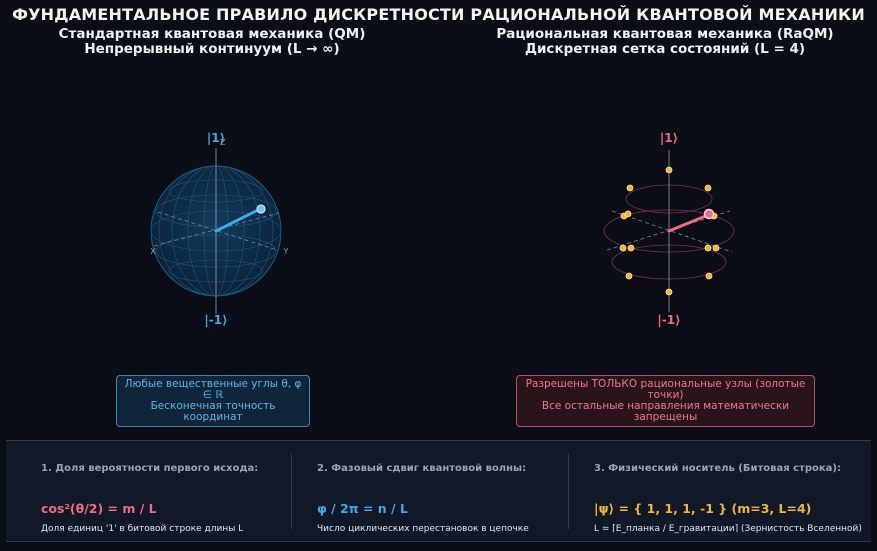 The width and height of the screenshot is (877, 551). What do you see at coordinates (150, 468) in the screenshot?
I see `probability-header: 1. Доля вероятности первого исхода:` at bounding box center [150, 468].